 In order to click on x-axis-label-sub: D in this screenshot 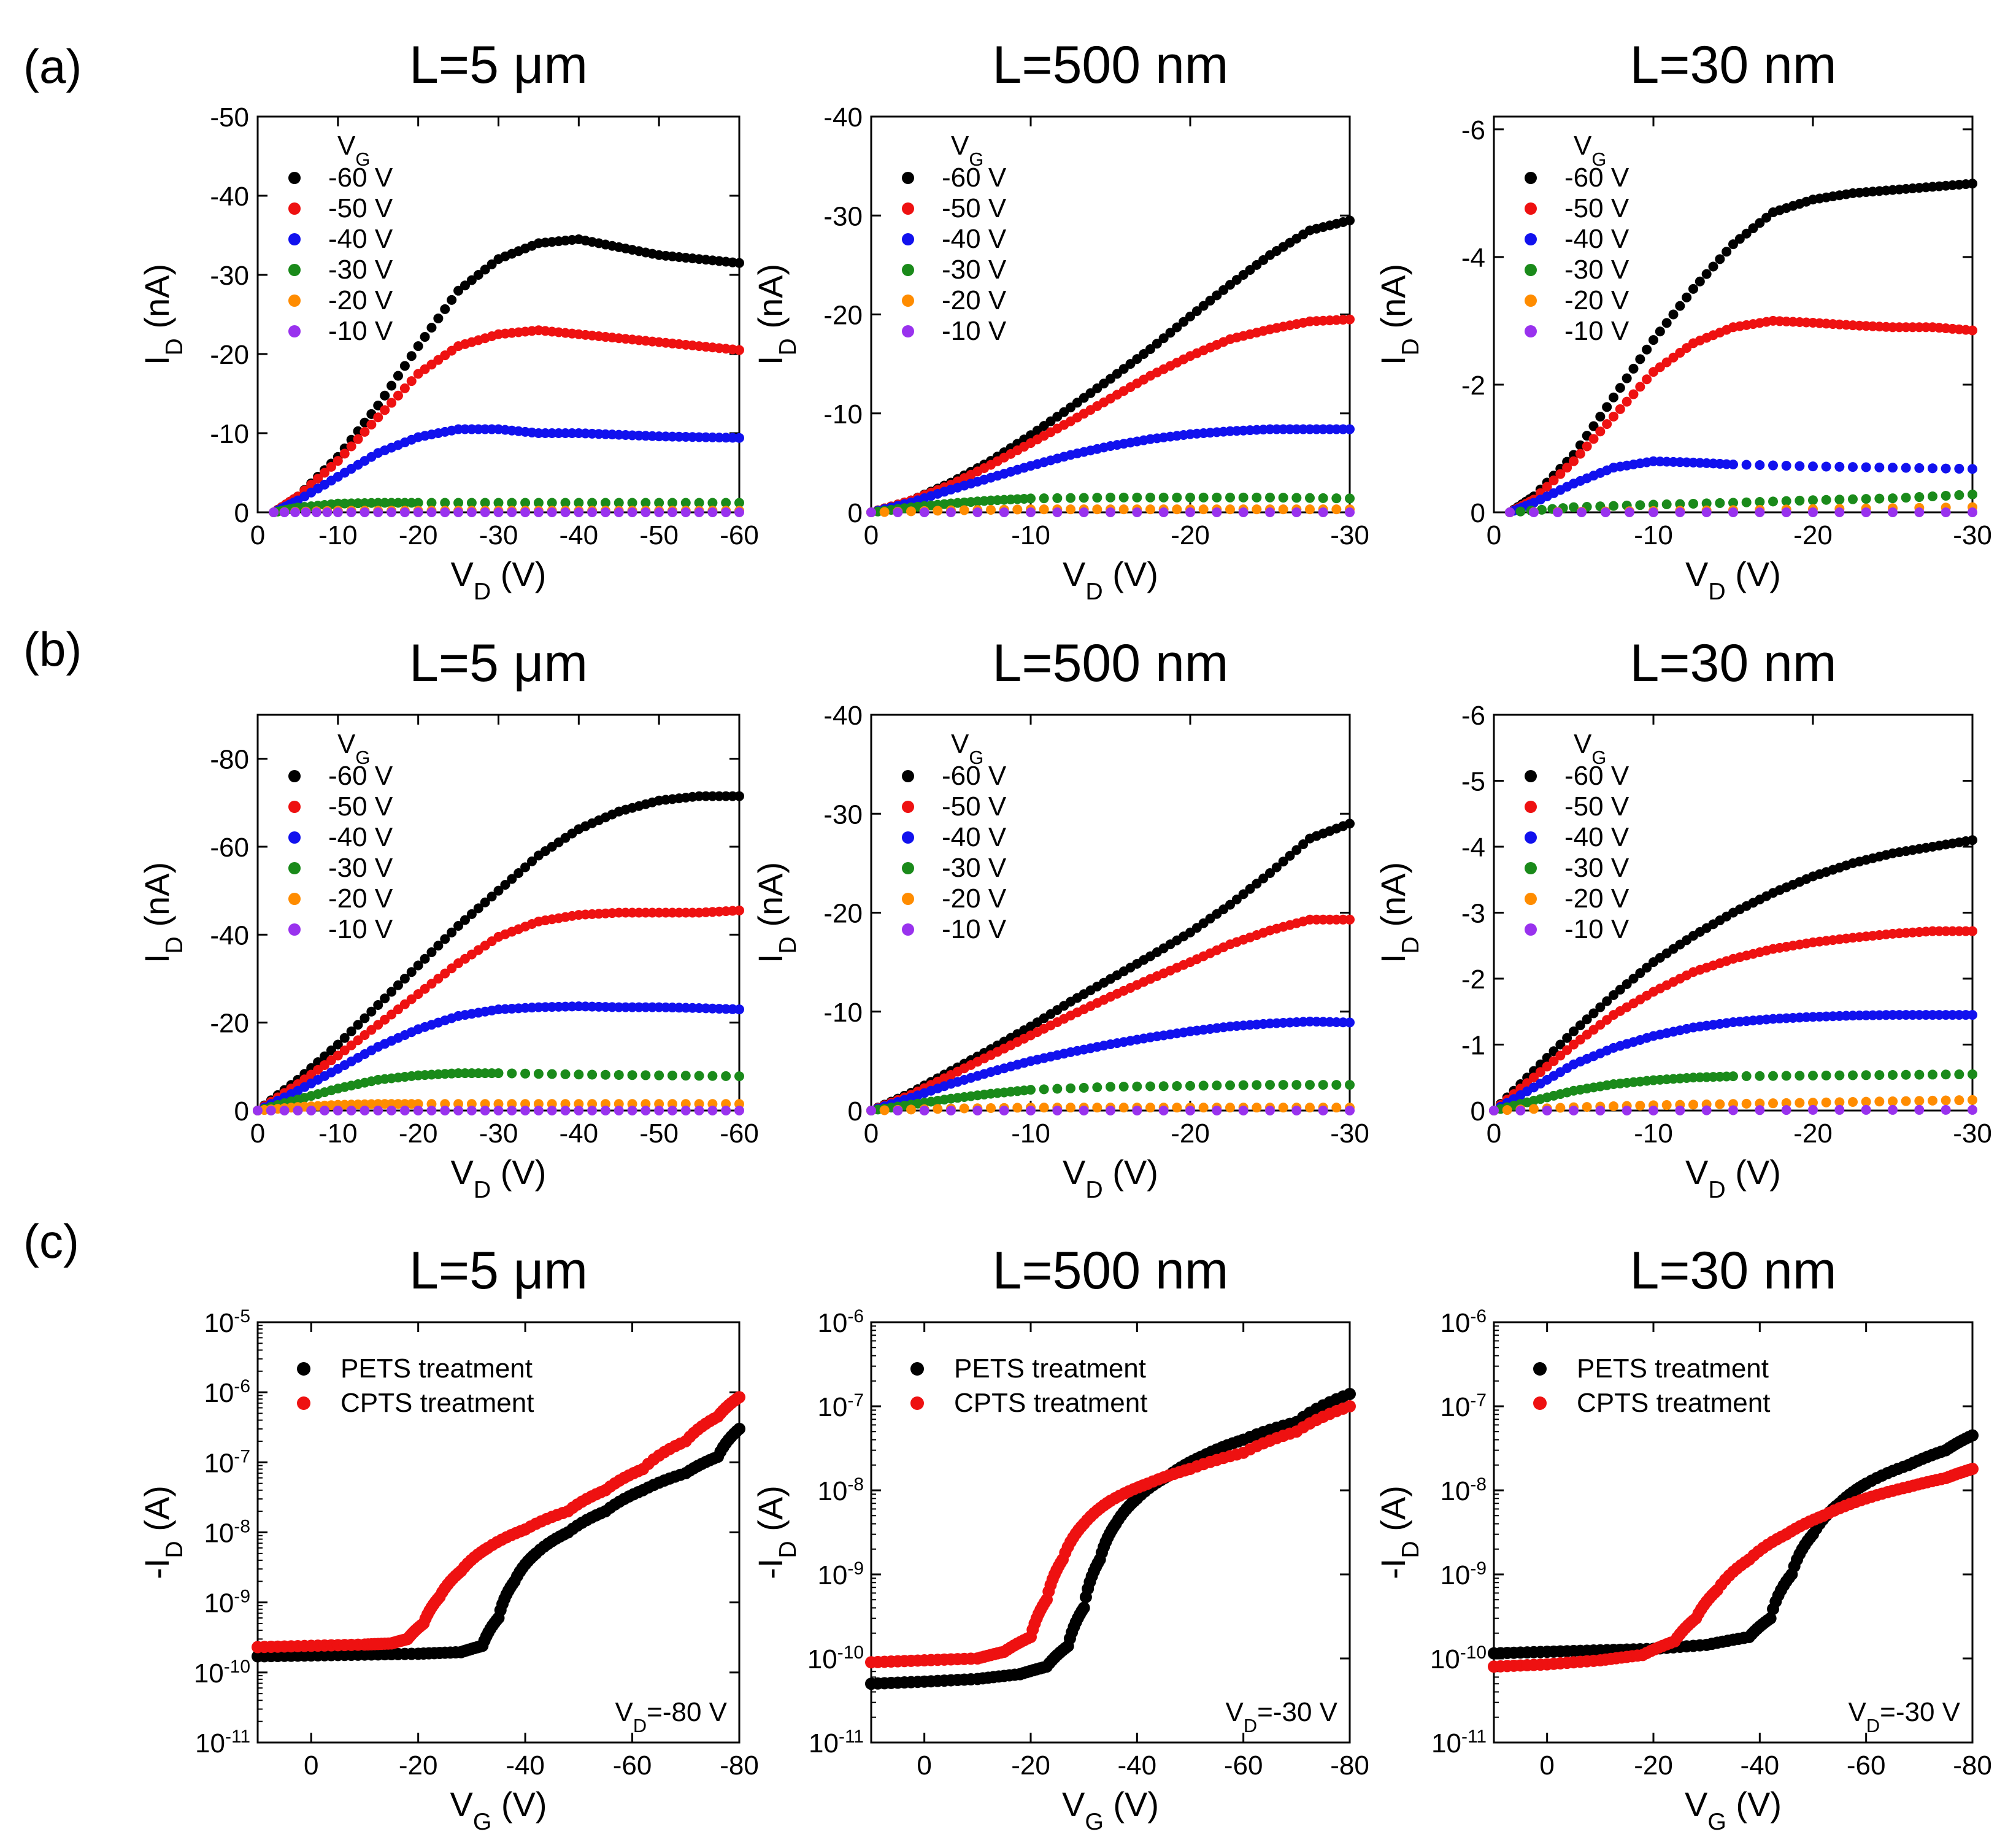, I will do `click(1093, 592)`.